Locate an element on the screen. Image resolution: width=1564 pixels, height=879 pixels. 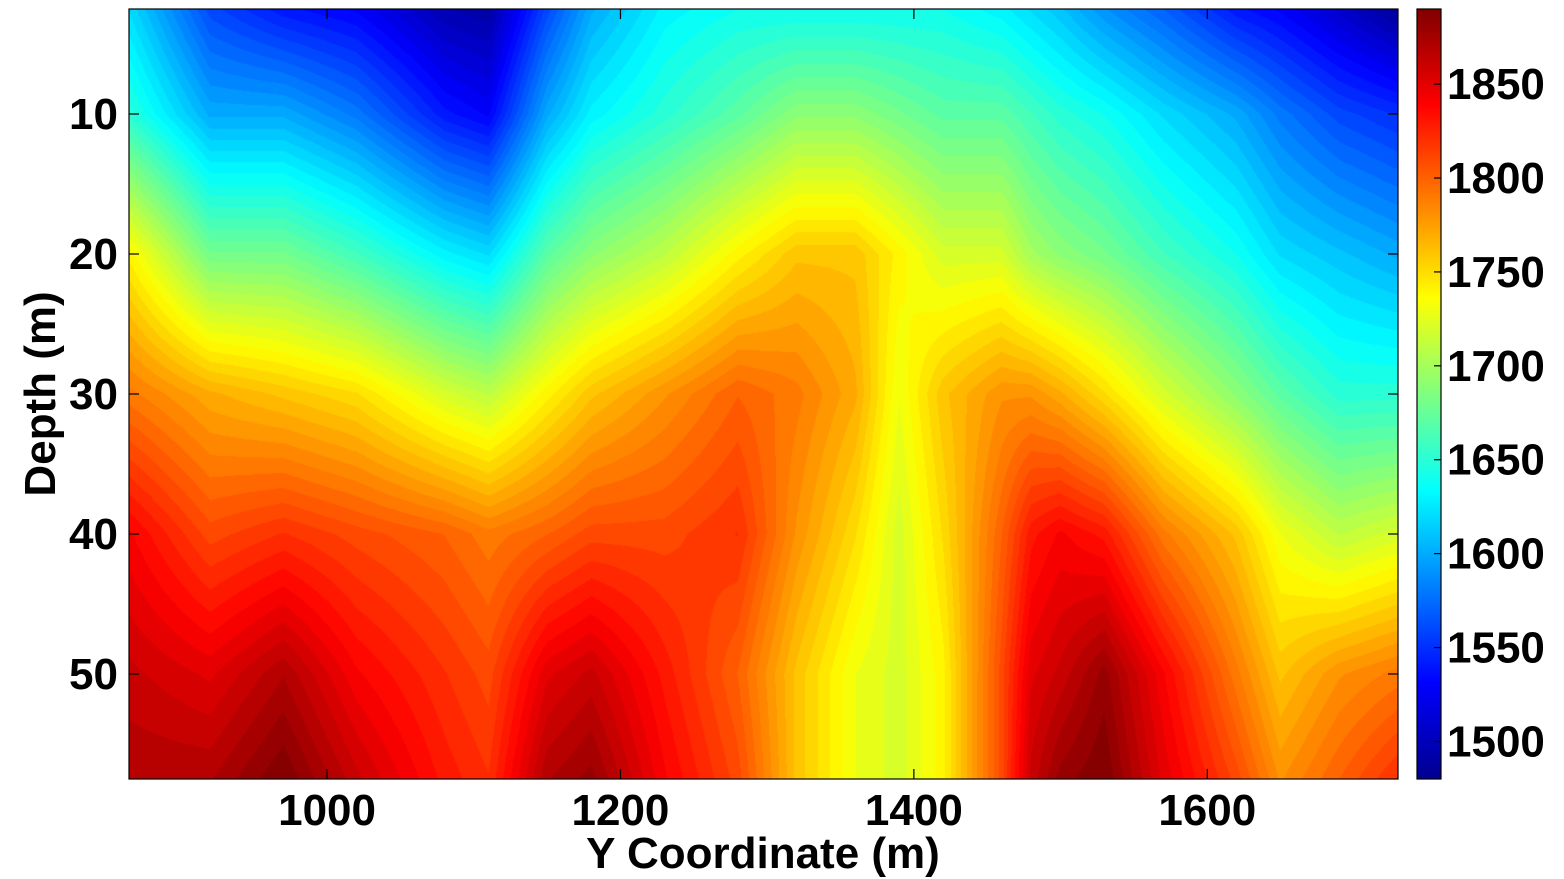
x-tick-label: 1200 is located at coordinates (621, 810).